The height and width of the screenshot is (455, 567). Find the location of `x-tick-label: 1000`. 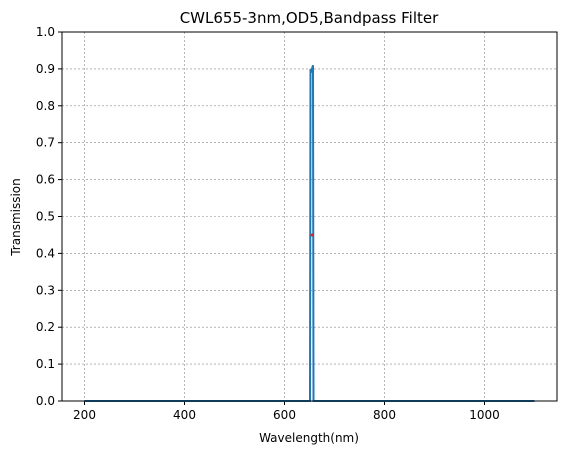

x-tick-label: 1000 is located at coordinates (484, 415).